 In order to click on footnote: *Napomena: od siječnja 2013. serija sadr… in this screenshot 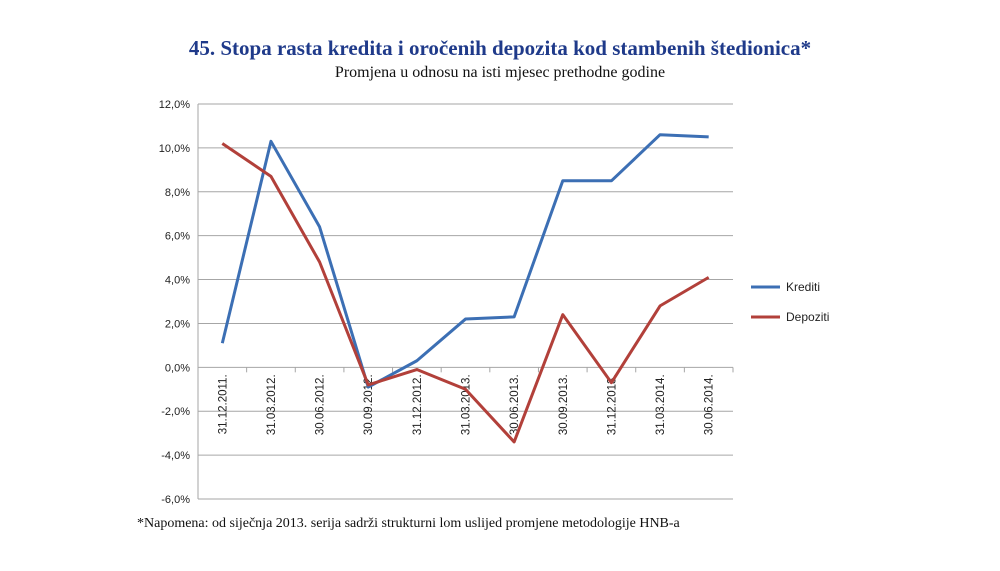, I will do `click(408, 523)`.